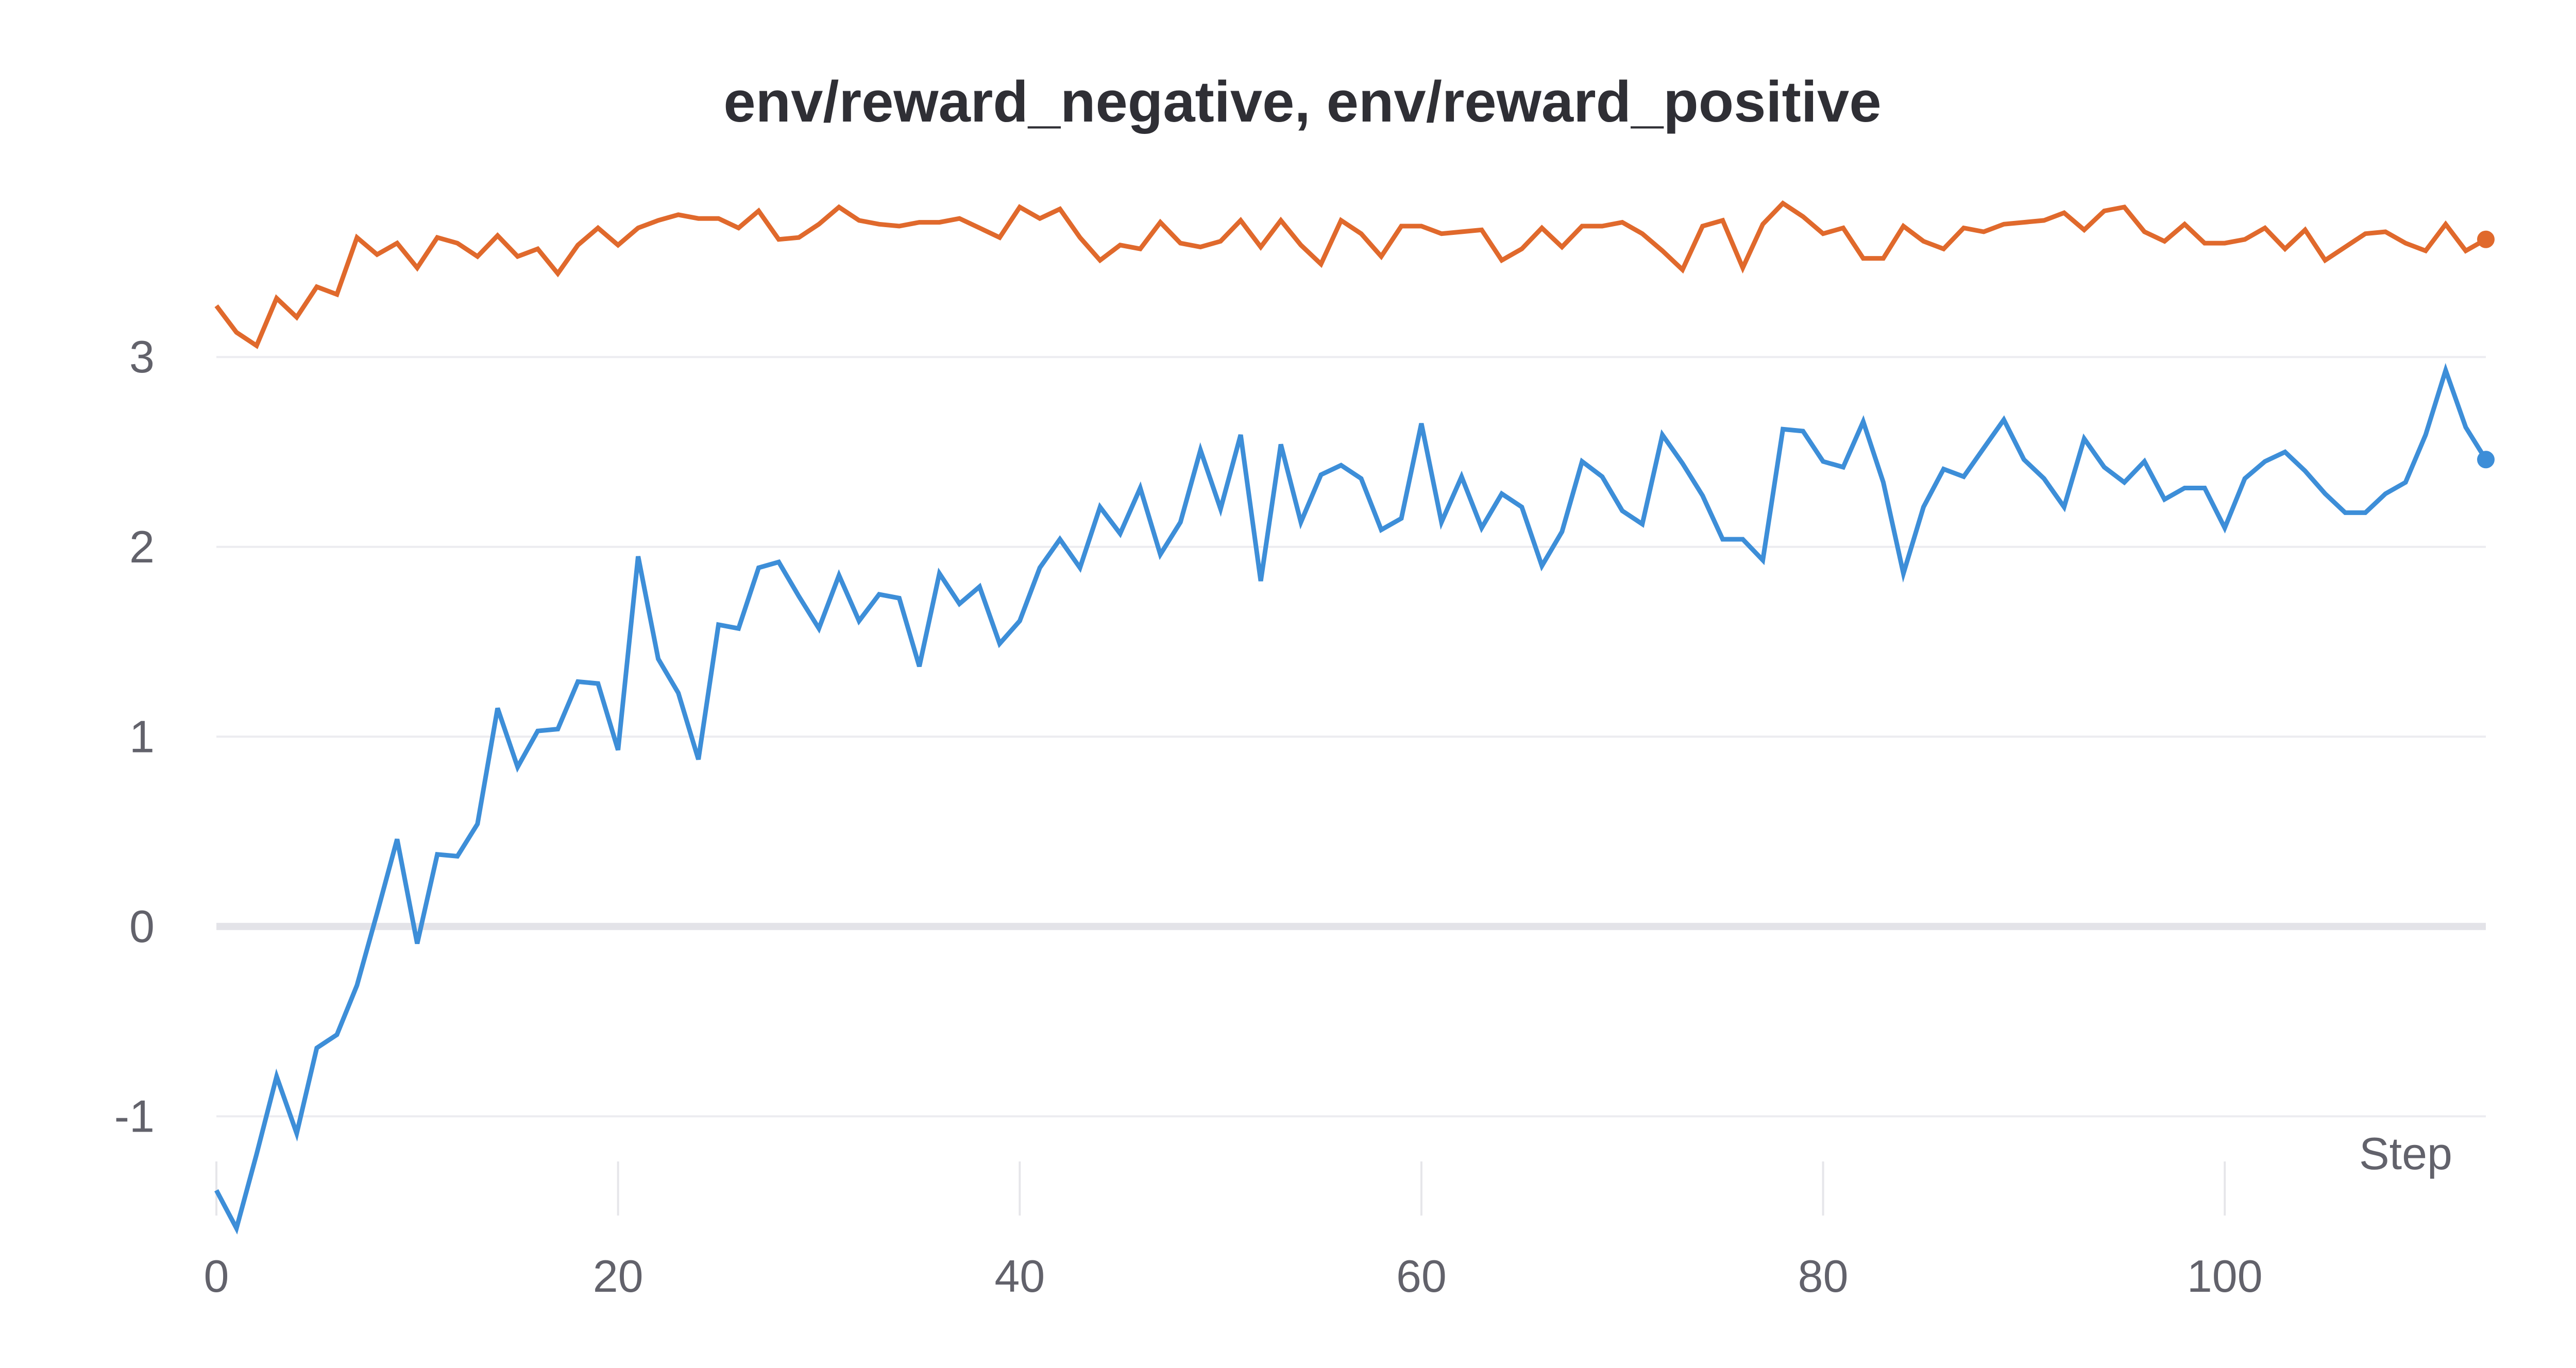  I want to click on y-axis-ticks: -1 0 1 2 3, so click(135, 736).